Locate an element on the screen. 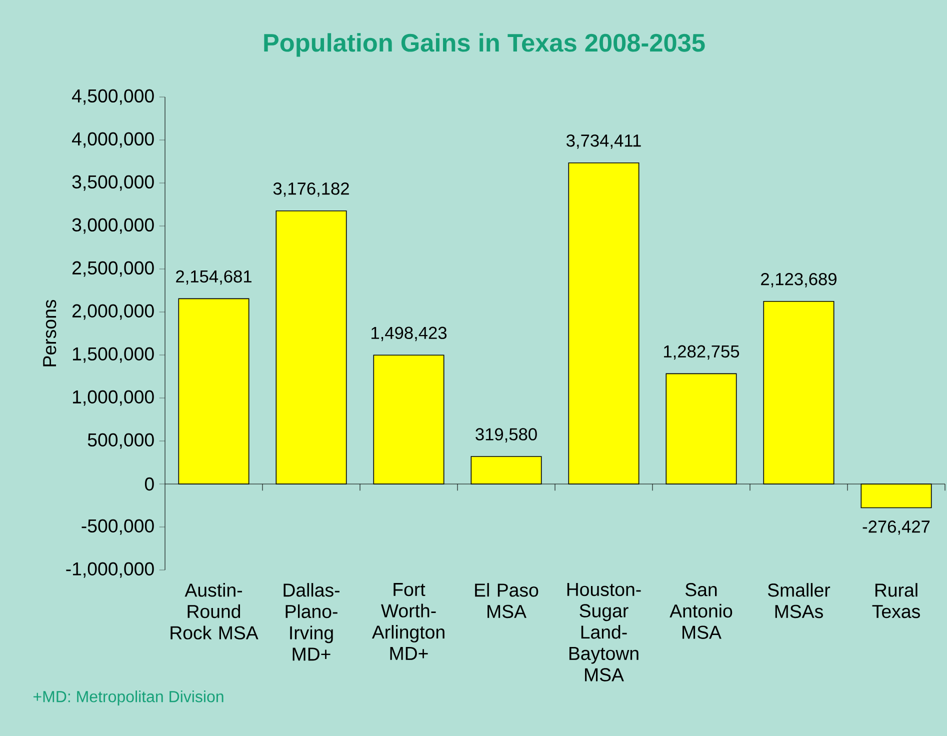 The image size is (947, 736). x-tick-label: Austin-Round Rock MSA is located at coordinates (214, 611).